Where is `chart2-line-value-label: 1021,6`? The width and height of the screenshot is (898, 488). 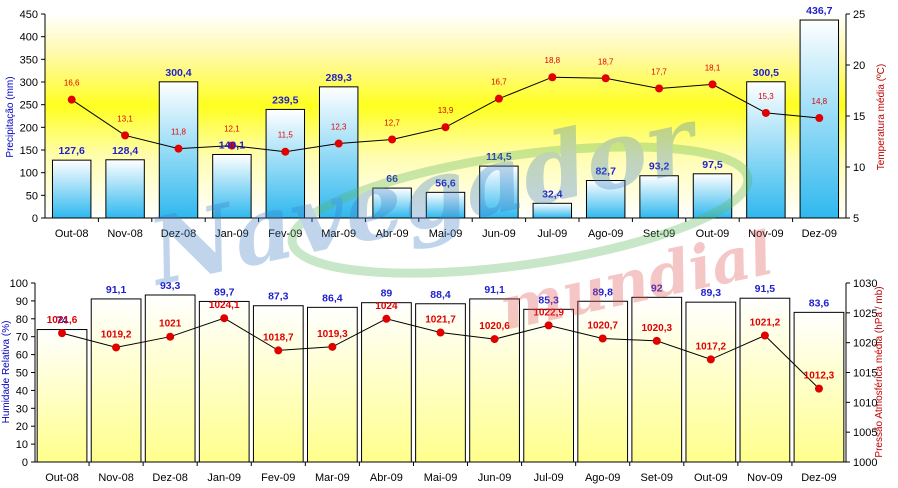 chart2-line-value-label: 1021,6 is located at coordinates (62, 320).